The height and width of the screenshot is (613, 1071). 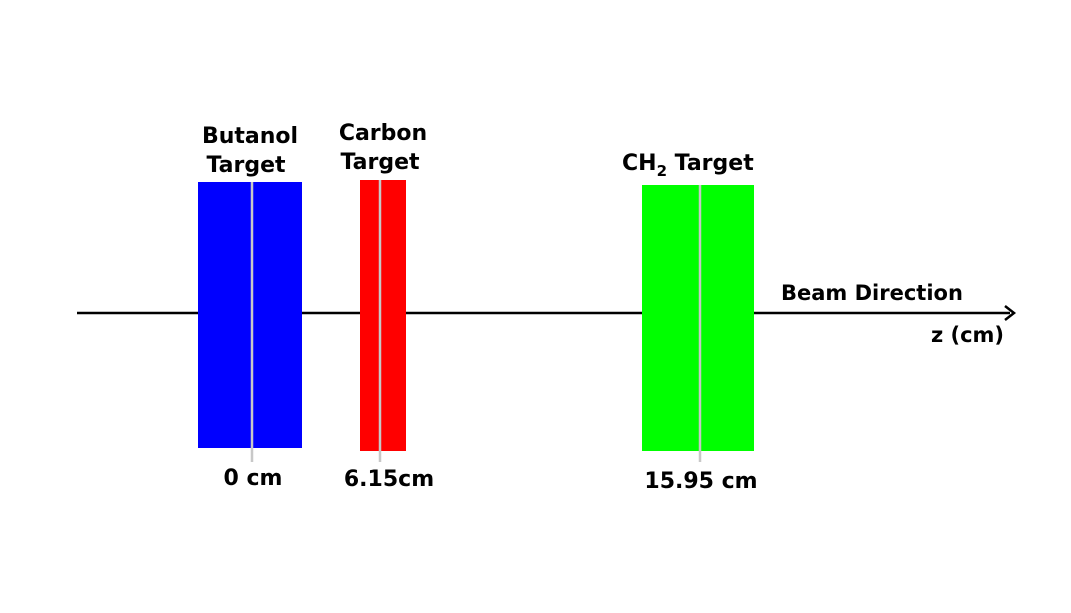 I want to click on z-axis-label: z (cm), so click(x=967, y=335).